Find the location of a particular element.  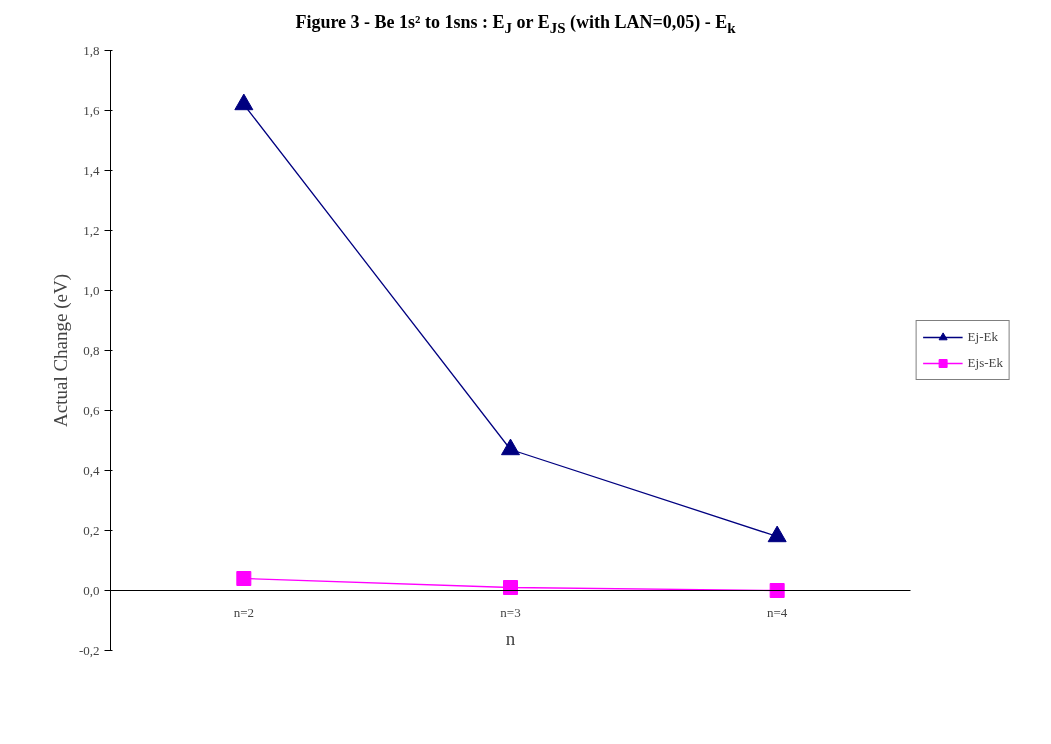

legend-label: Ej-Ek is located at coordinates (982, 337).